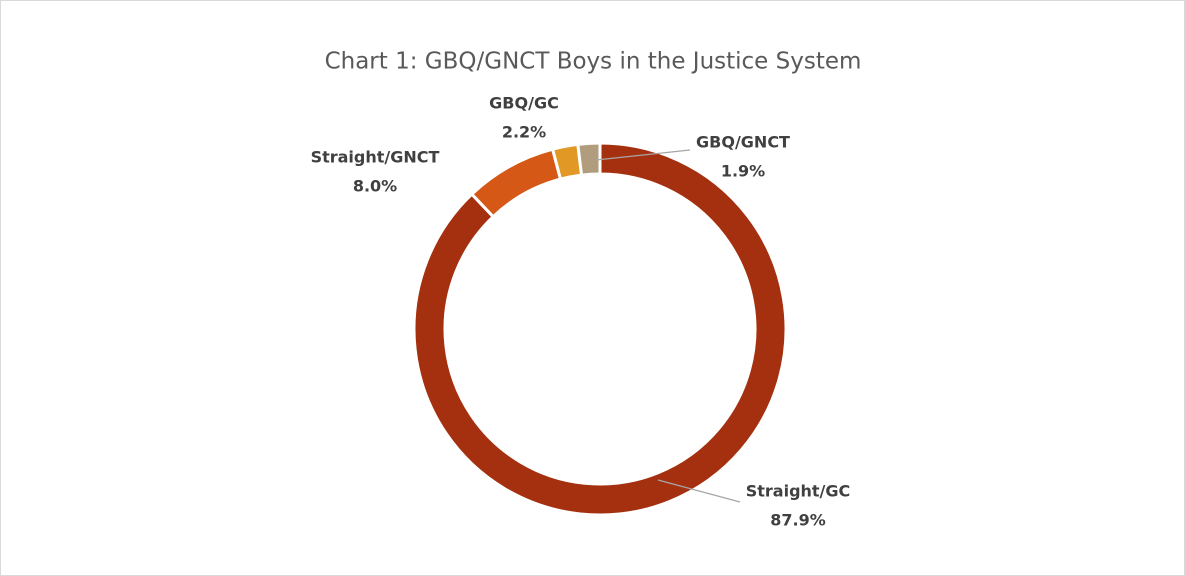 The width and height of the screenshot is (1185, 576). What do you see at coordinates (743, 142) in the screenshot?
I see `data-label-name: GBQ/GNCT` at bounding box center [743, 142].